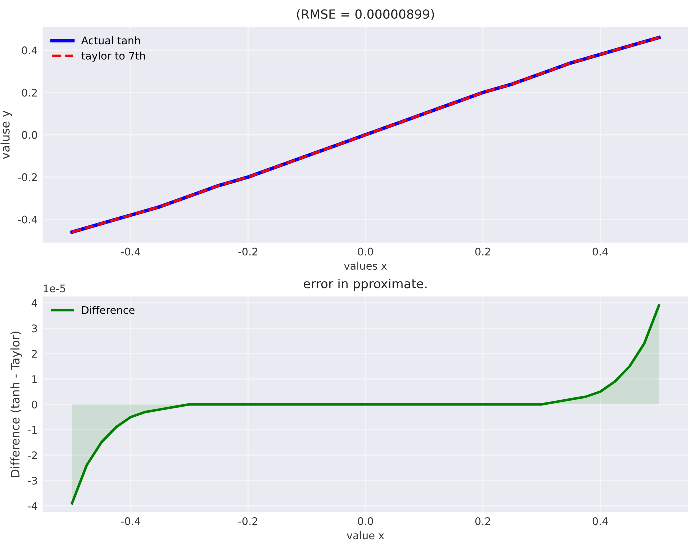  I want to click on y-tick-label: 4, so click(35, 303).